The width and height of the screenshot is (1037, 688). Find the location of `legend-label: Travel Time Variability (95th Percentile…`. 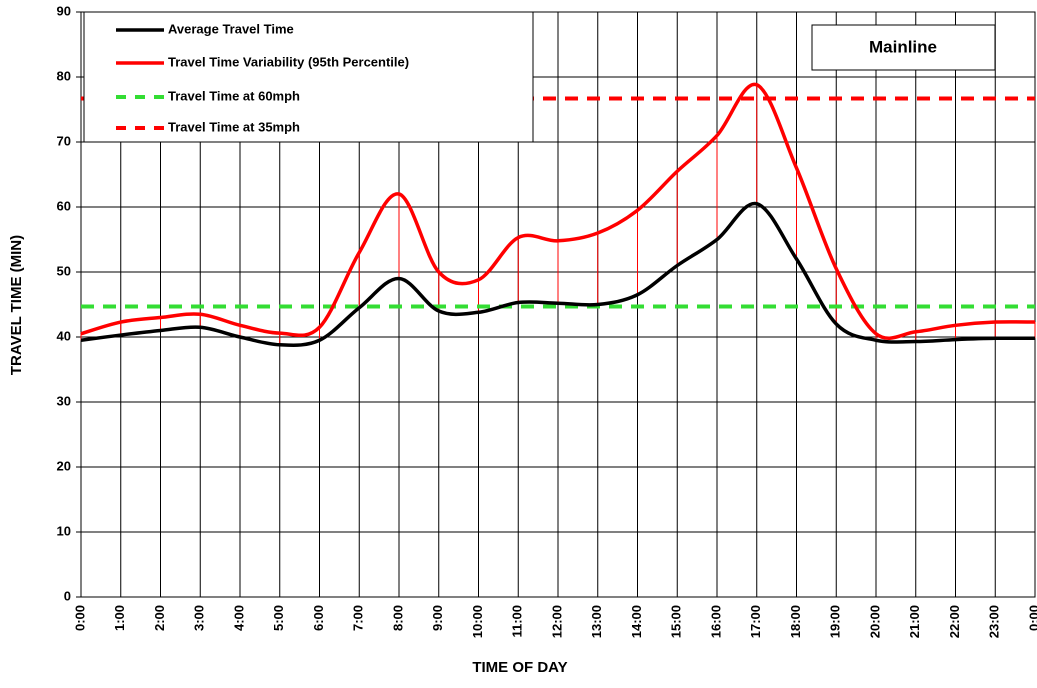

legend-label: Travel Time Variability (95th Percentile… is located at coordinates (288, 61).